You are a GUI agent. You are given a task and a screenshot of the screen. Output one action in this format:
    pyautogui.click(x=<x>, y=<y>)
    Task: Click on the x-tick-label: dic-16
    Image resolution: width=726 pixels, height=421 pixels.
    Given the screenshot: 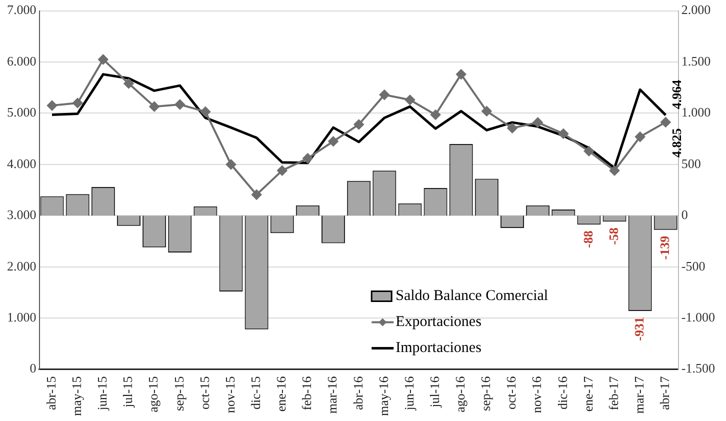 What is the action you would take?
    pyautogui.click(x=562, y=393)
    